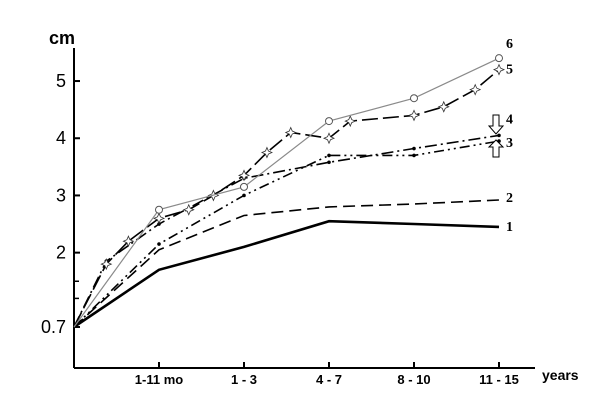 Image resolution: width=609 pixels, height=400 pixels. I want to click on y-axis-label: cm, so click(62, 38).